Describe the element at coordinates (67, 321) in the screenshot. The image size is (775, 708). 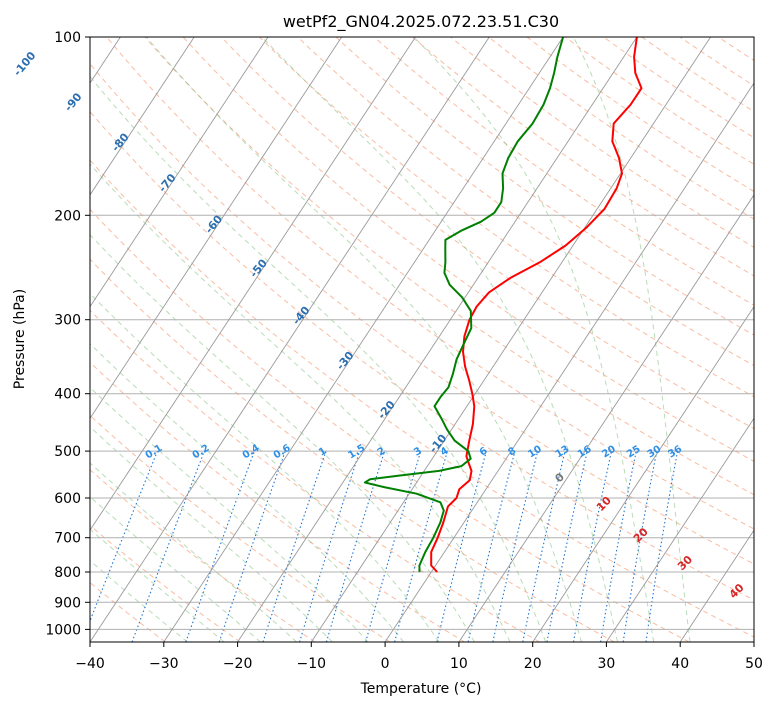
I see `y-tick-label: 300` at that location.